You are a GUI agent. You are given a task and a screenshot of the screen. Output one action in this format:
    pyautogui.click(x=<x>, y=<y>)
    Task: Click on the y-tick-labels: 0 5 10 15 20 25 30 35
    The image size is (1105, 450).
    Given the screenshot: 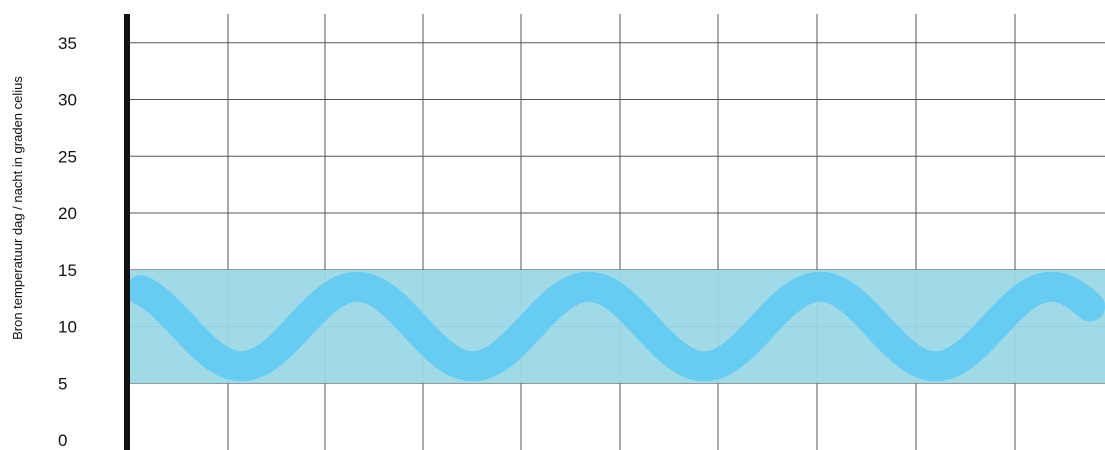 What is the action you would take?
    pyautogui.click(x=67, y=242)
    